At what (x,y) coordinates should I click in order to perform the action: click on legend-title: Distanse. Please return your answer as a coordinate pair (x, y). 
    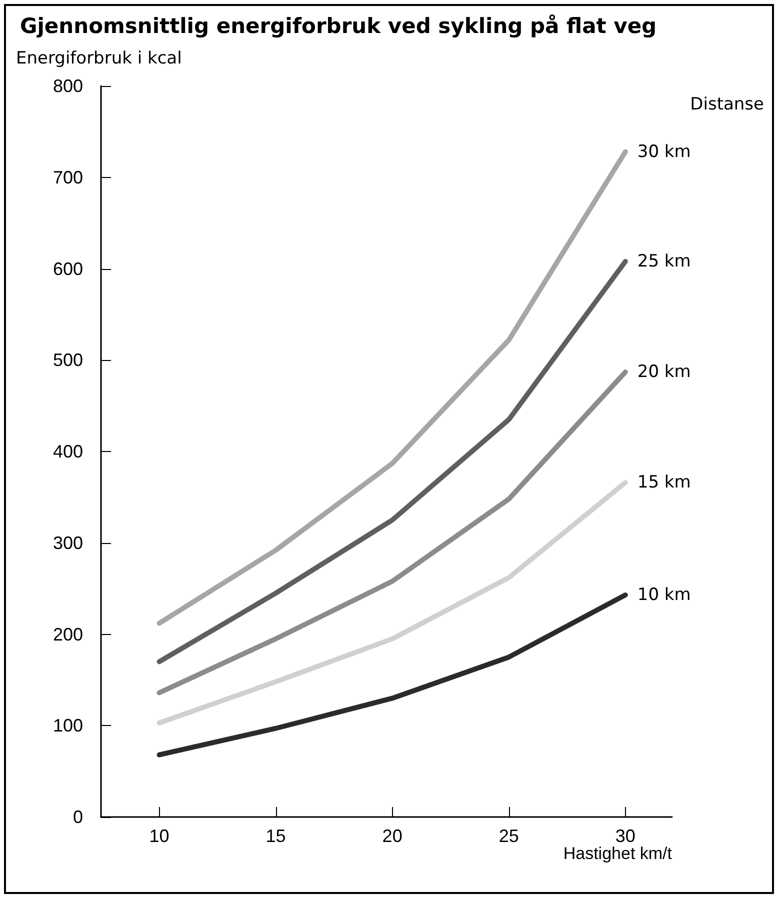
    Looking at the image, I should click on (727, 104).